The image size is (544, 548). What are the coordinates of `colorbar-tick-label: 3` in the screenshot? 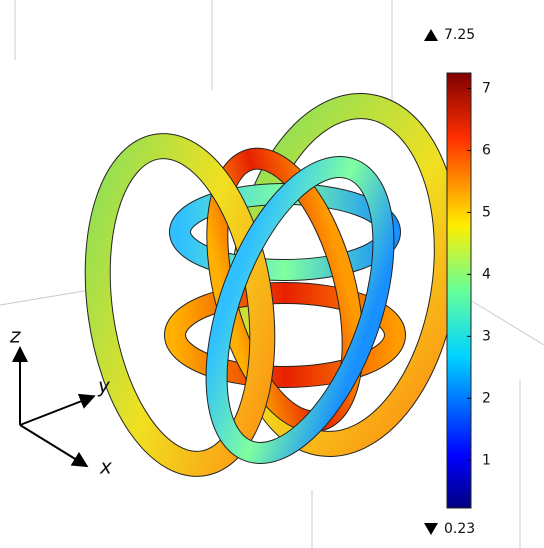 It's located at (486, 336).